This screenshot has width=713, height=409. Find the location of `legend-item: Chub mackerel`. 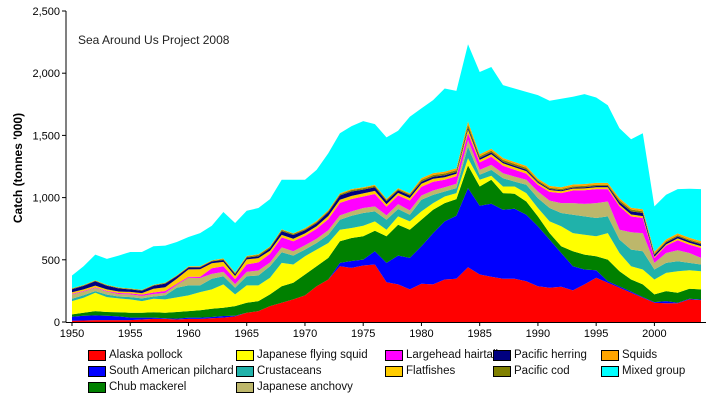

legend-item: Chub mackerel is located at coordinates (137, 387).